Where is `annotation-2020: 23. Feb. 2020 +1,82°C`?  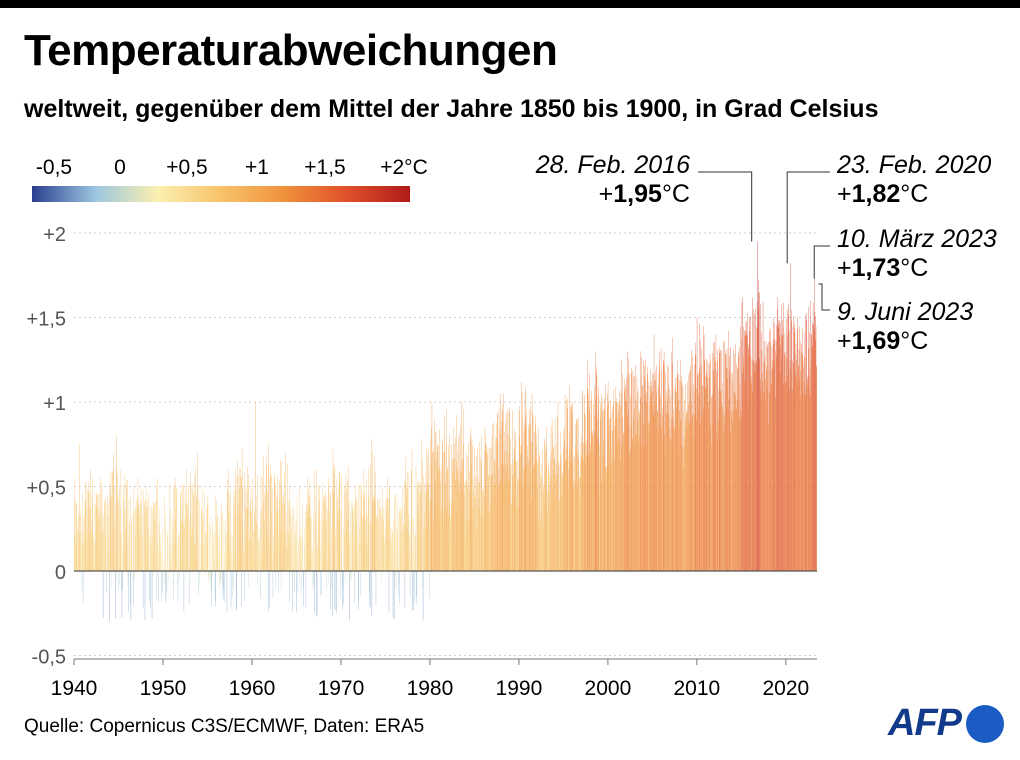
annotation-2020: 23. Feb. 2020 +1,82°C is located at coordinates (914, 180).